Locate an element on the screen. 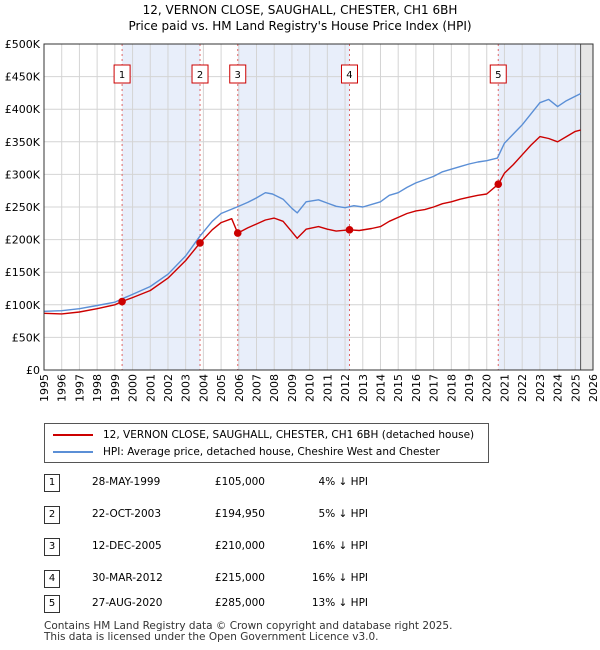 The image size is (600, 650). table-row: 4 30-MAR-2012 £215,000 16% ↓ HPI is located at coordinates (300, 580).